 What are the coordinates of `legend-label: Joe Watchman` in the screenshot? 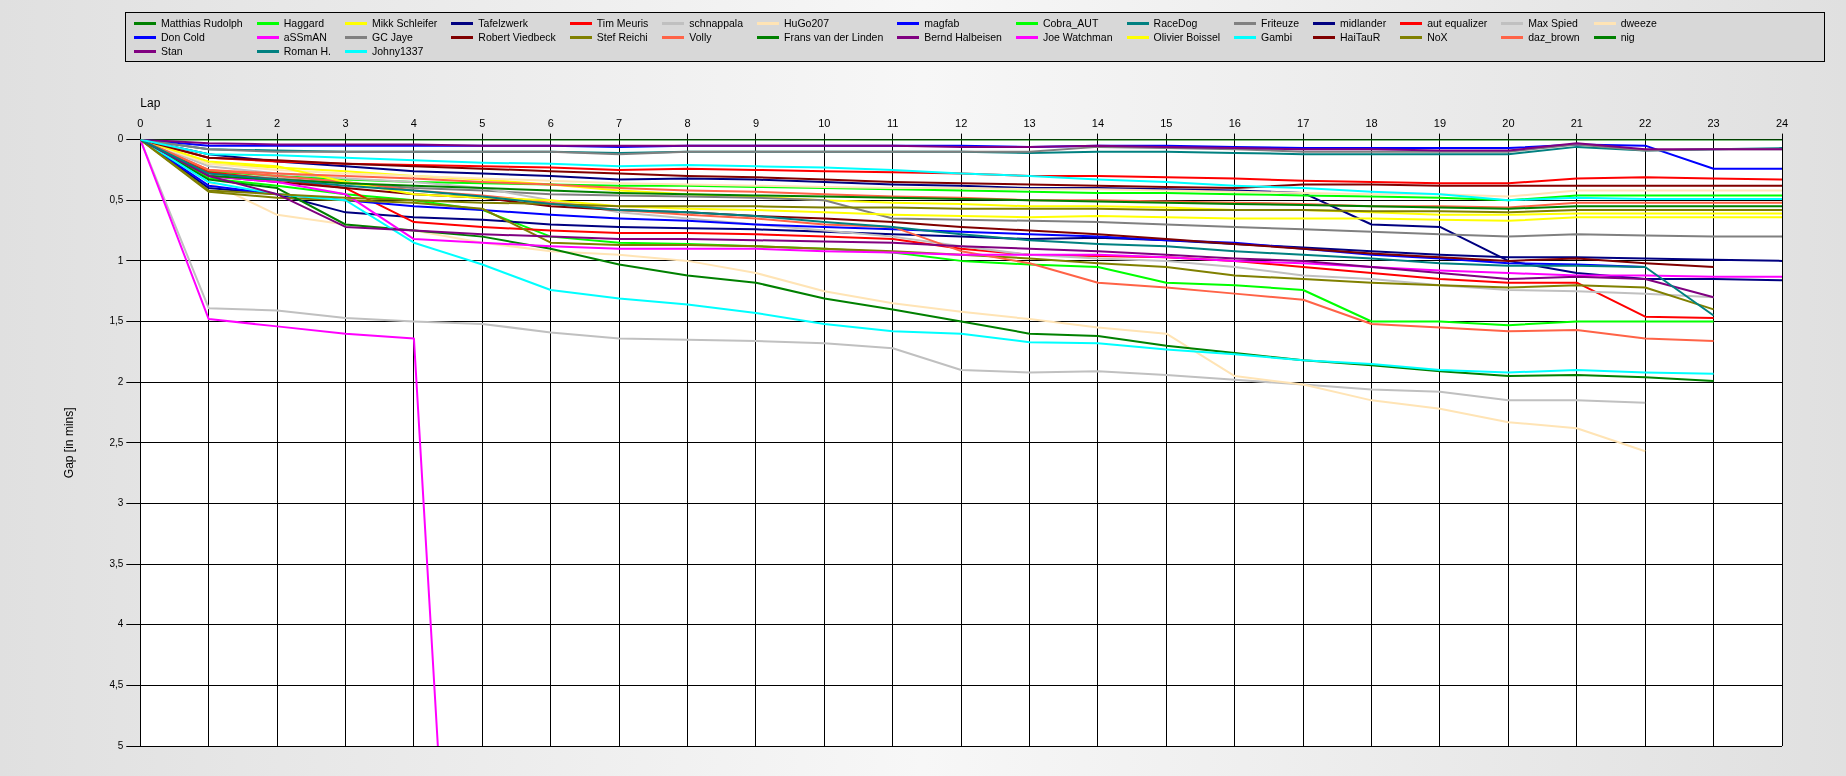 It's located at (1077, 37).